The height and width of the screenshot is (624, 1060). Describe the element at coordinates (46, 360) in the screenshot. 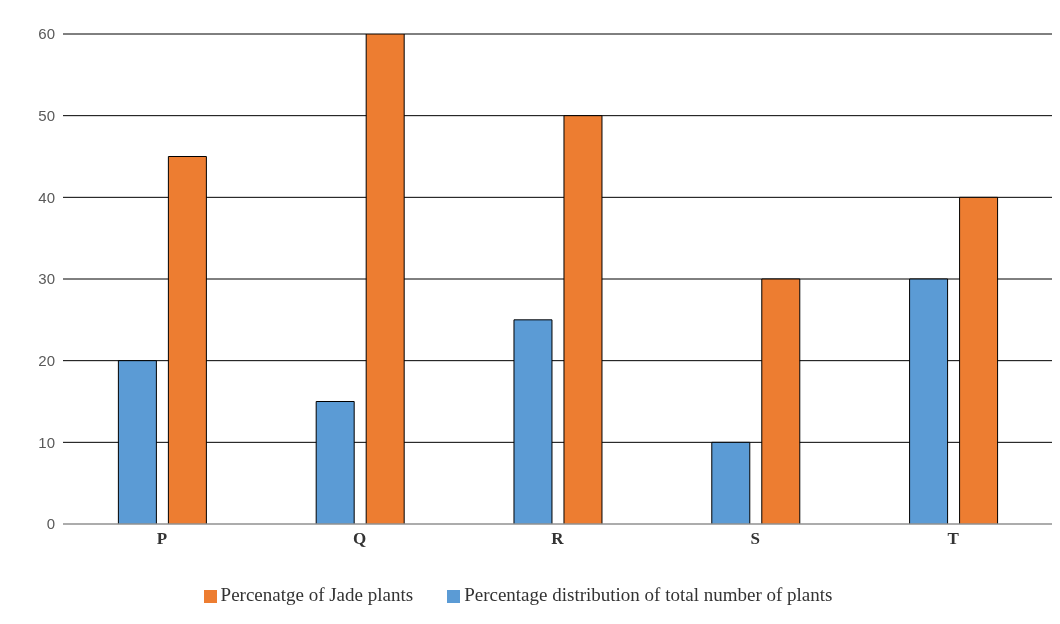

I see `y-tick-label: 20` at that location.